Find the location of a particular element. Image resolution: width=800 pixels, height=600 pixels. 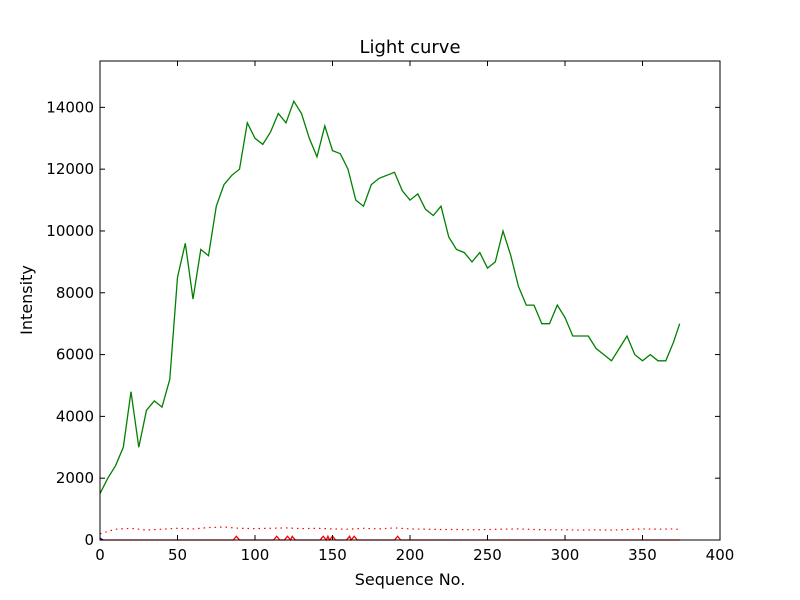

y-tick-label: 10000 is located at coordinates (70, 231).